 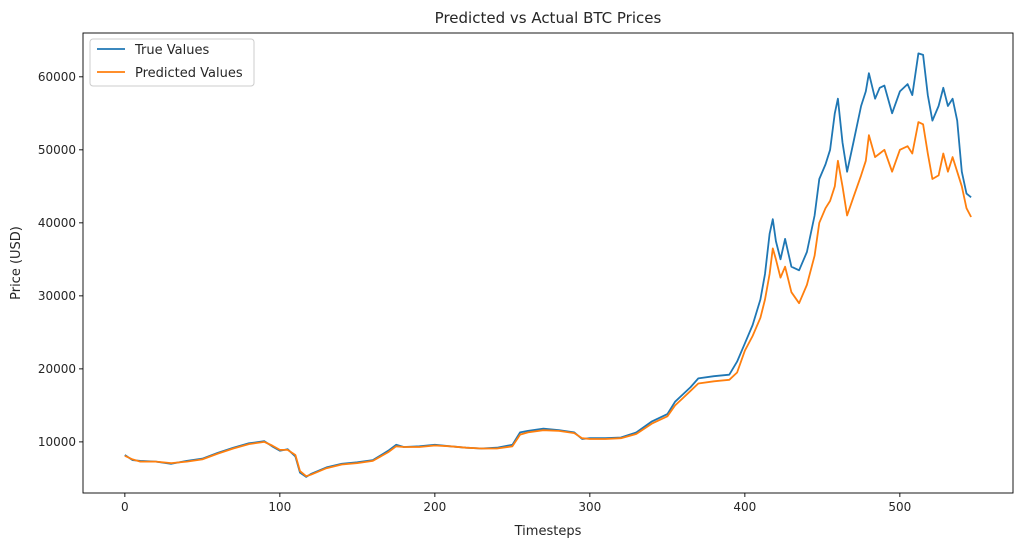 I want to click on x-tick-label: 300, so click(x=589, y=507).